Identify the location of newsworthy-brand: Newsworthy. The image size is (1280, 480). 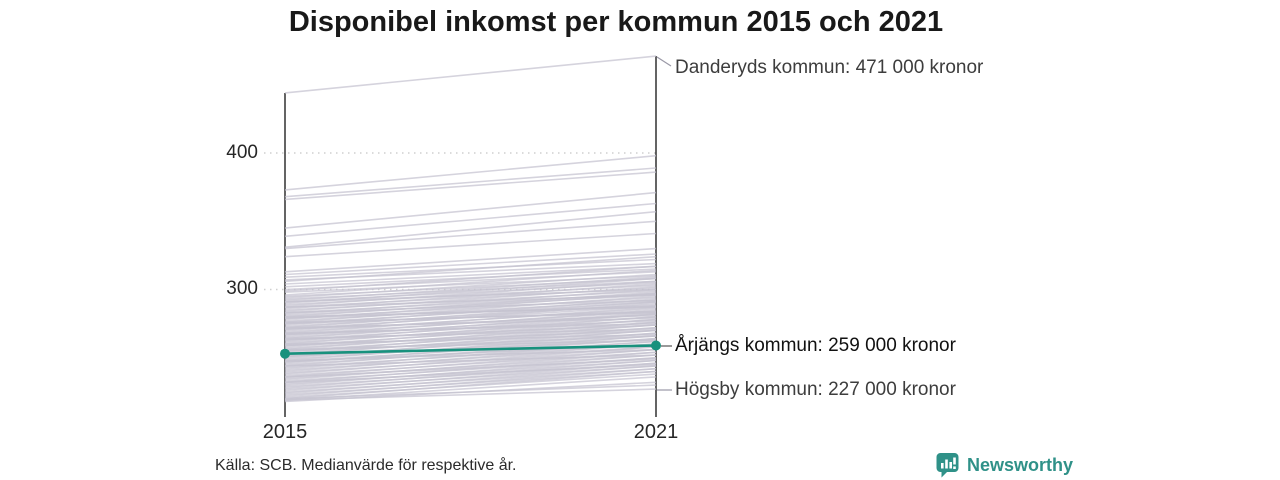
(1004, 465).